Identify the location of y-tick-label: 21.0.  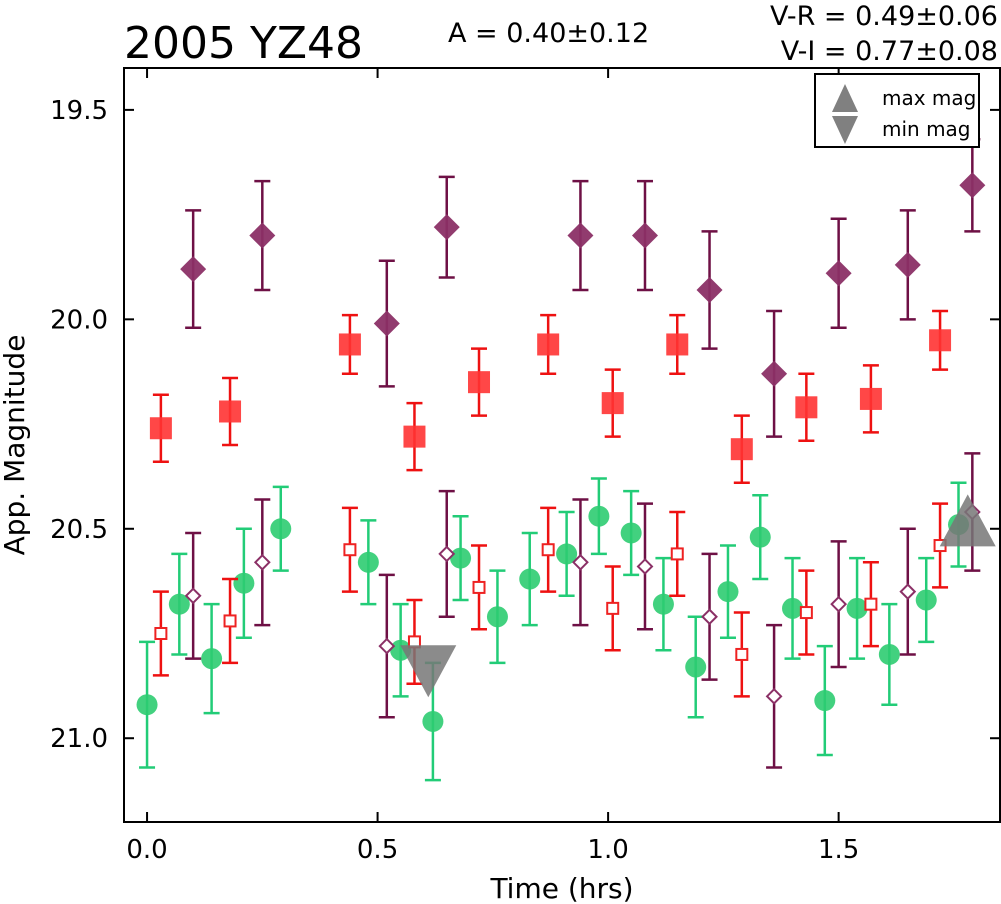
(79, 739).